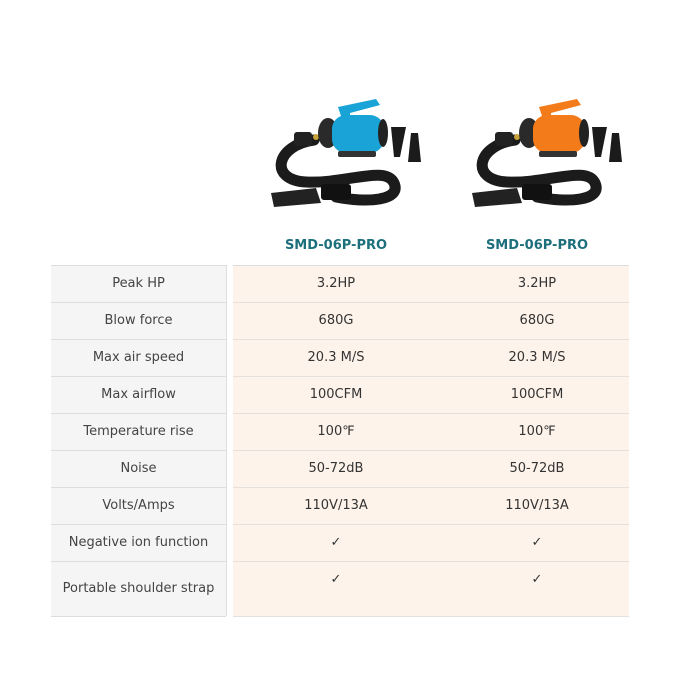  What do you see at coordinates (431, 395) in the screenshot?
I see `table-row: 100CFM 100CFM` at bounding box center [431, 395].